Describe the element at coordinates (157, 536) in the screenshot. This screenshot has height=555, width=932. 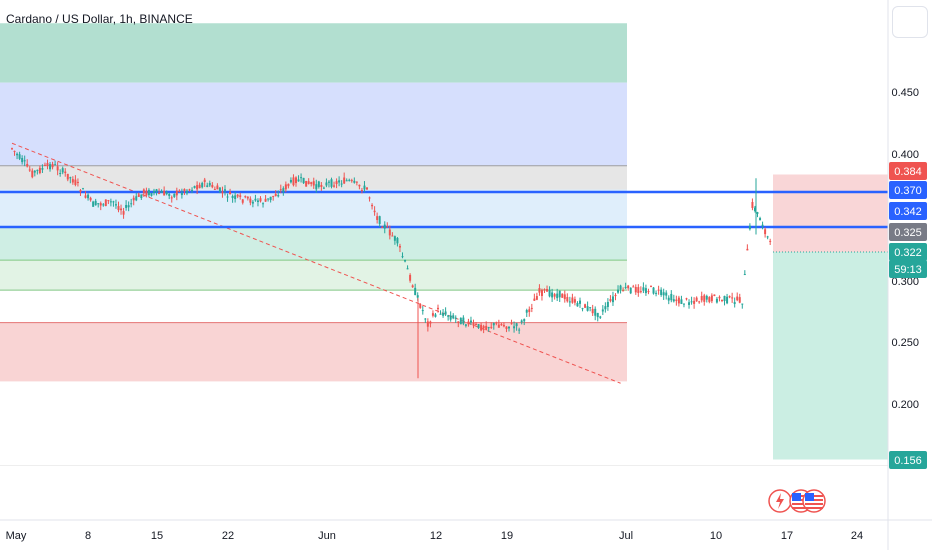
I see `x-tick-label: 15` at that location.